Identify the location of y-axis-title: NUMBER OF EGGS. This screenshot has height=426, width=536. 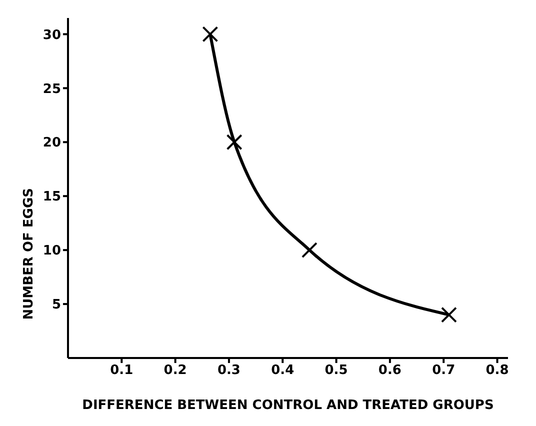
(29, 254).